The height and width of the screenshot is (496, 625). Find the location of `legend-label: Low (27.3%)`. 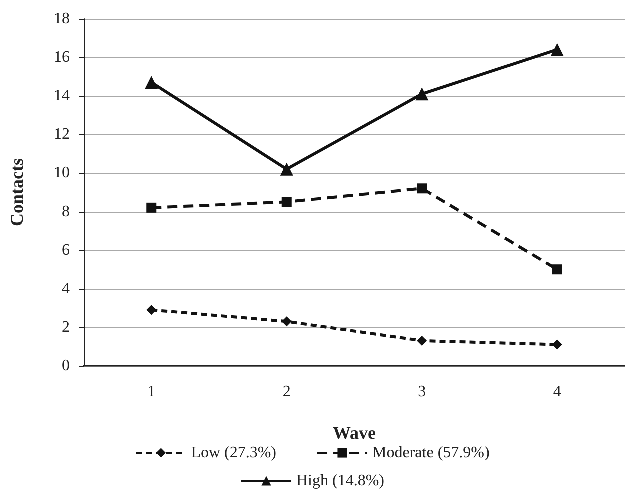

legend-label: Low (27.3%) is located at coordinates (234, 453).